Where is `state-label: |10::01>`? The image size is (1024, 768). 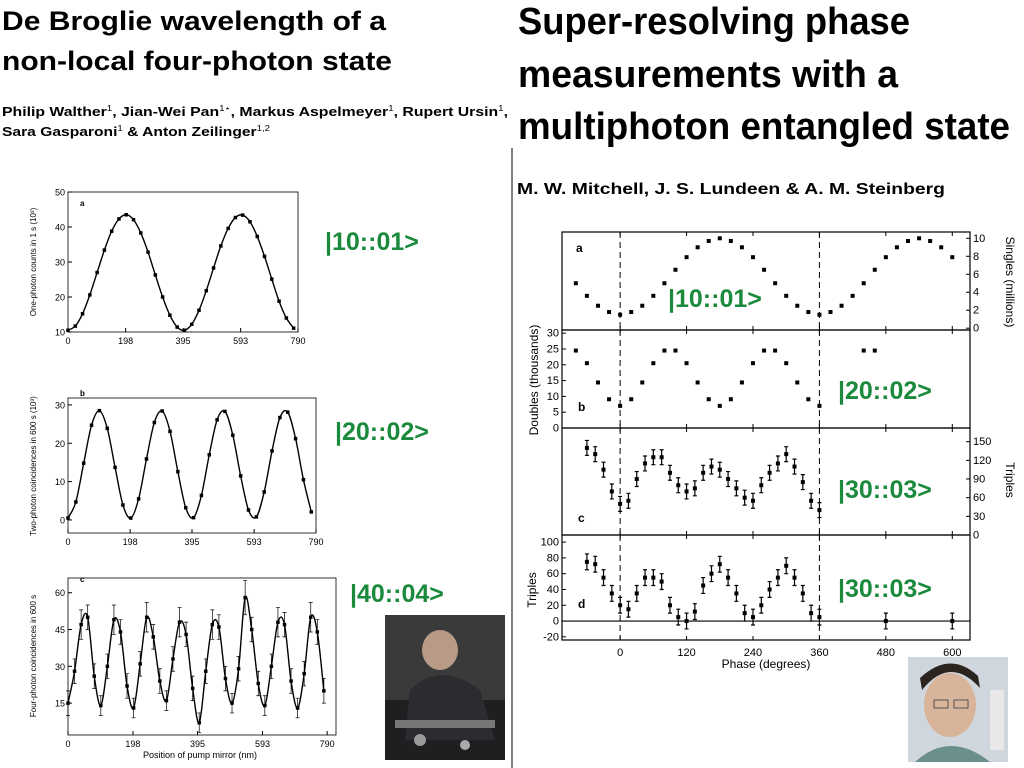
state-label: |10::01> is located at coordinates (715, 299).